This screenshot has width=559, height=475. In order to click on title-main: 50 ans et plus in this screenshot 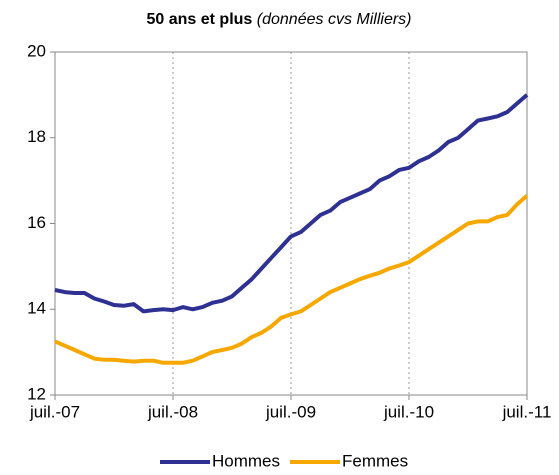, I will do `click(200, 19)`.